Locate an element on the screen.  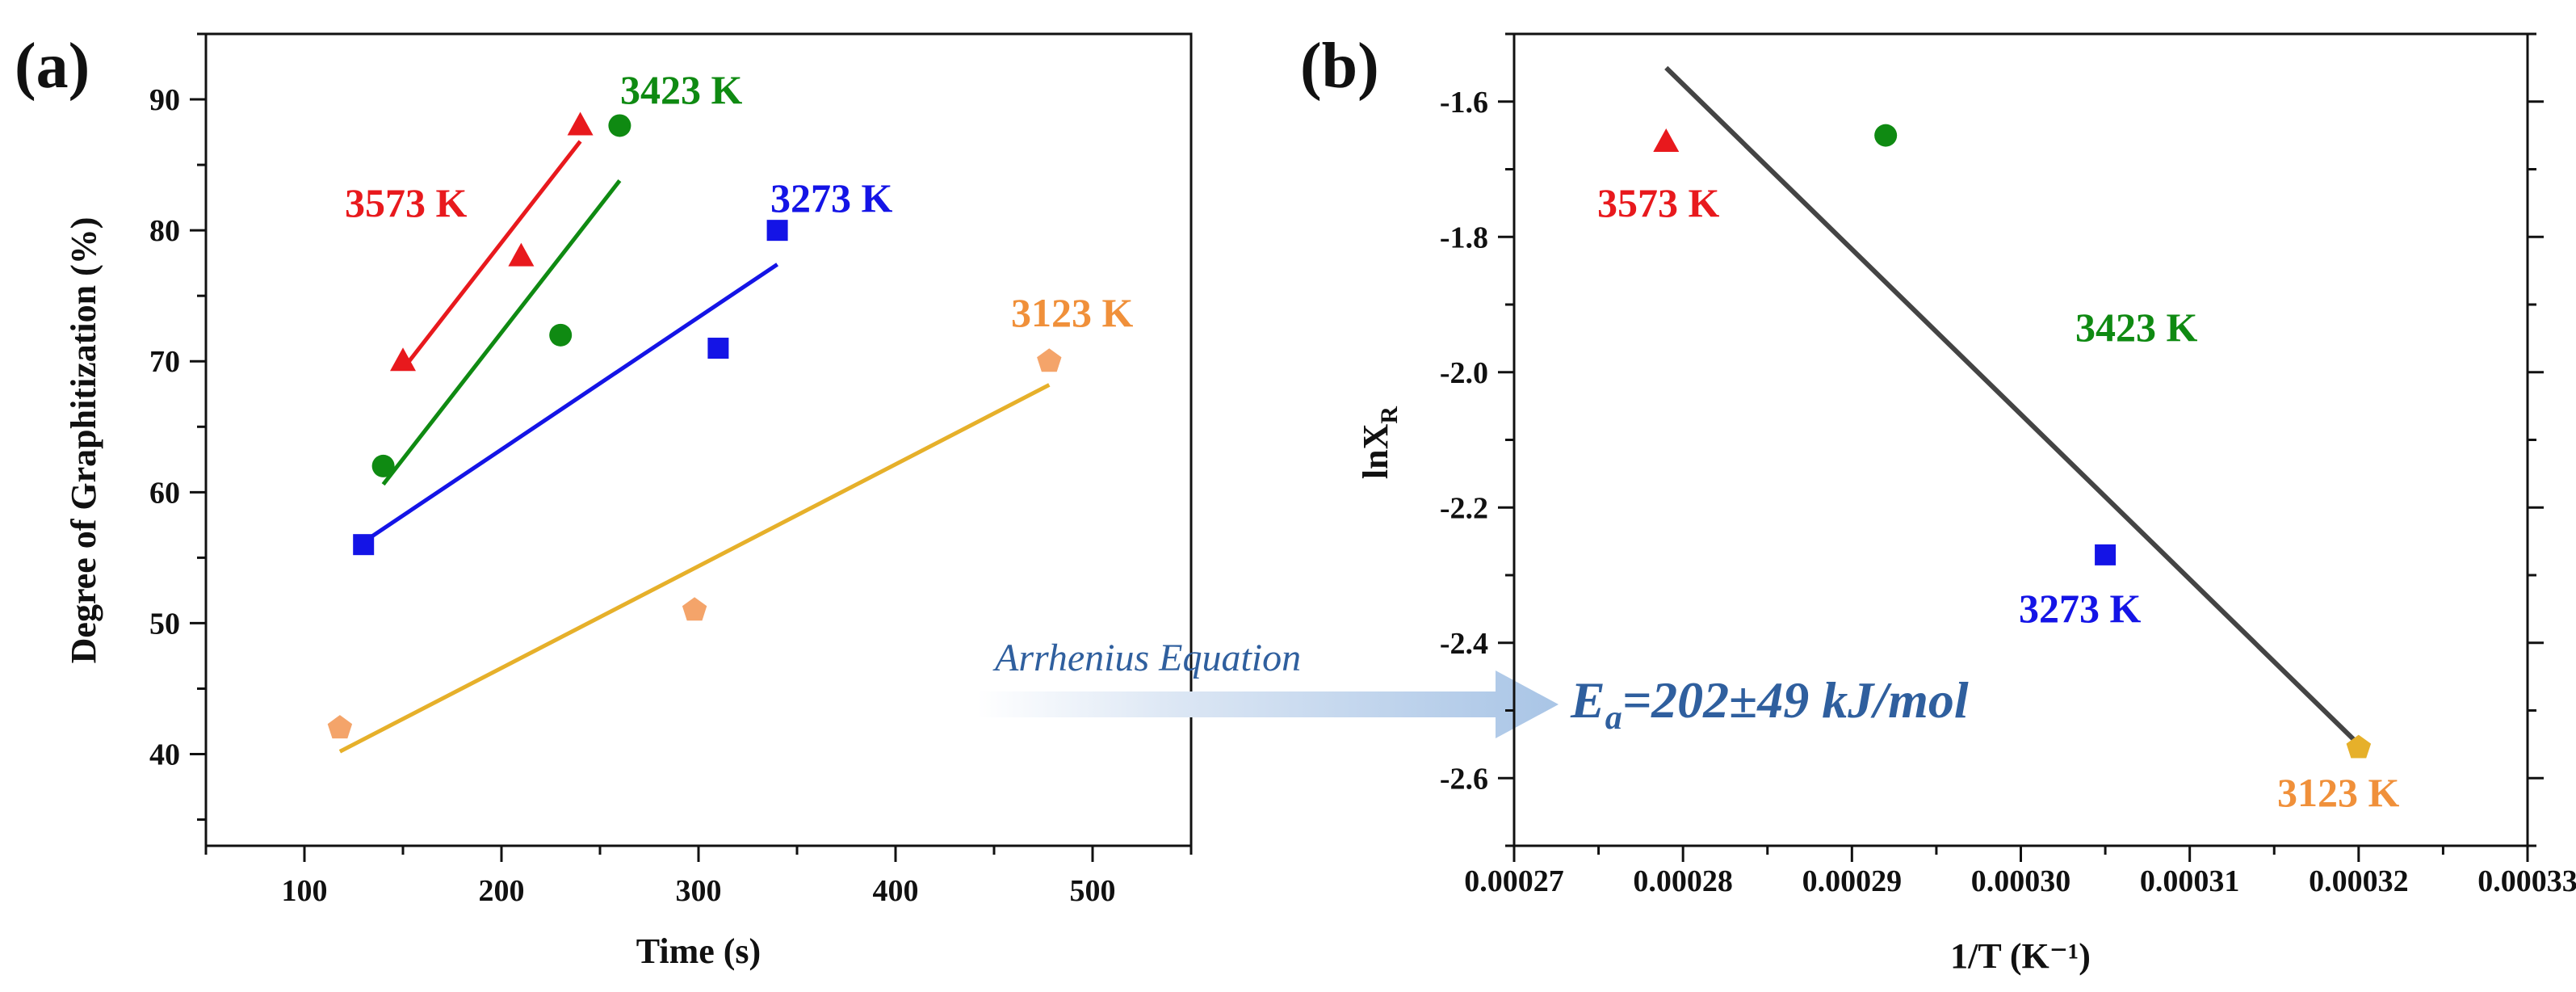
label-b-3573: 3573 K is located at coordinates (1658, 202).